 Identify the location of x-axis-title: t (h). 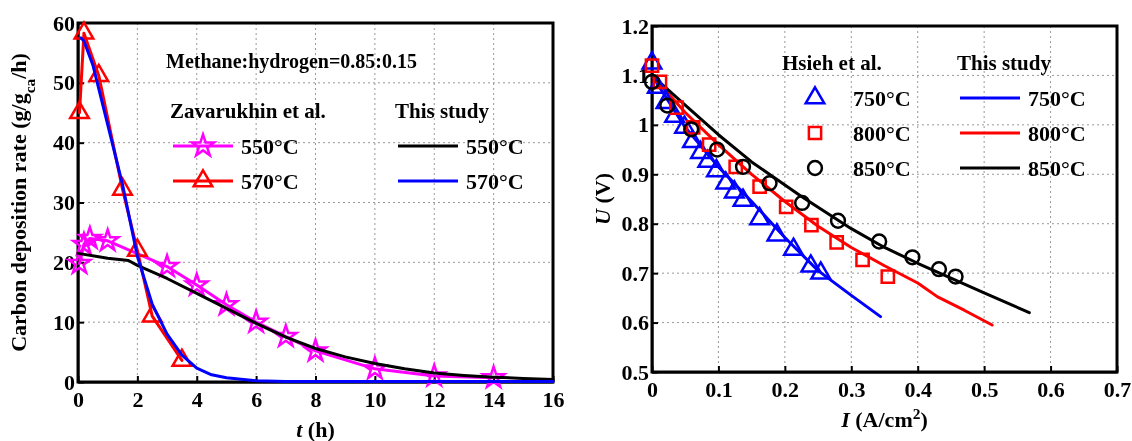
(315, 429).